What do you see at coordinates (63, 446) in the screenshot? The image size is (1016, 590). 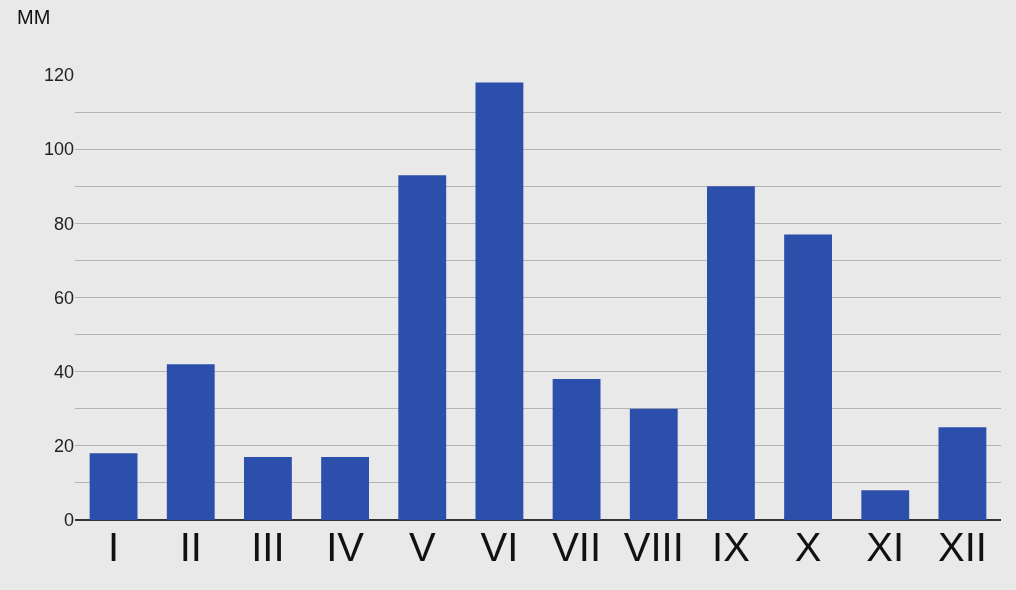 I see `y-tick-label: 20` at bounding box center [63, 446].